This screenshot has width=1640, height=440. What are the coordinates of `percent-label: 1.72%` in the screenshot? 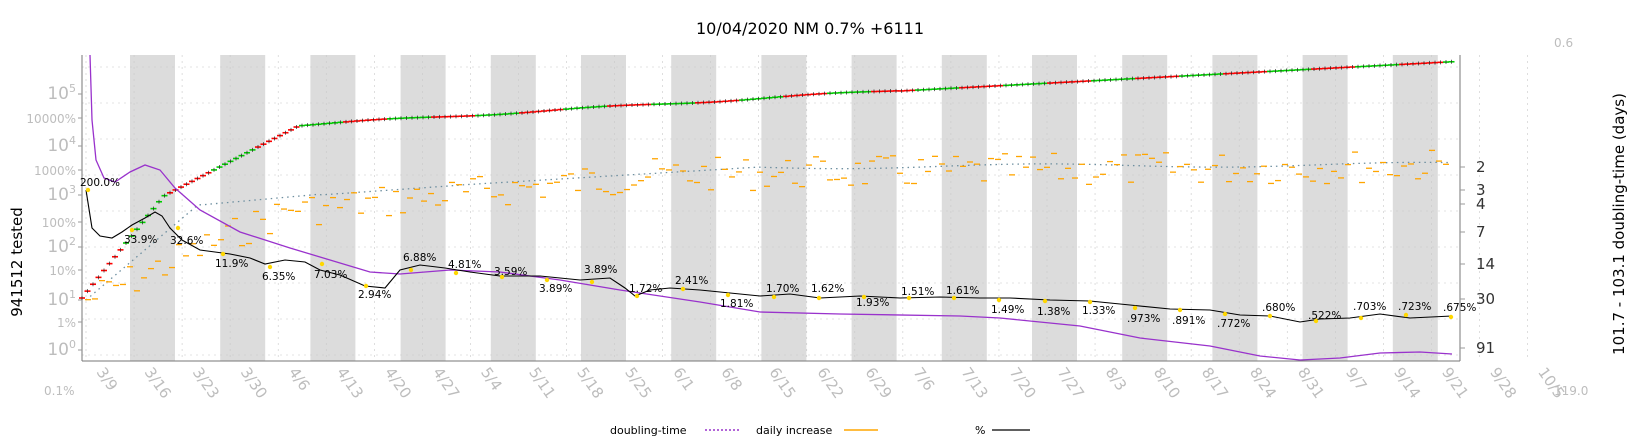 It's located at (645, 289).